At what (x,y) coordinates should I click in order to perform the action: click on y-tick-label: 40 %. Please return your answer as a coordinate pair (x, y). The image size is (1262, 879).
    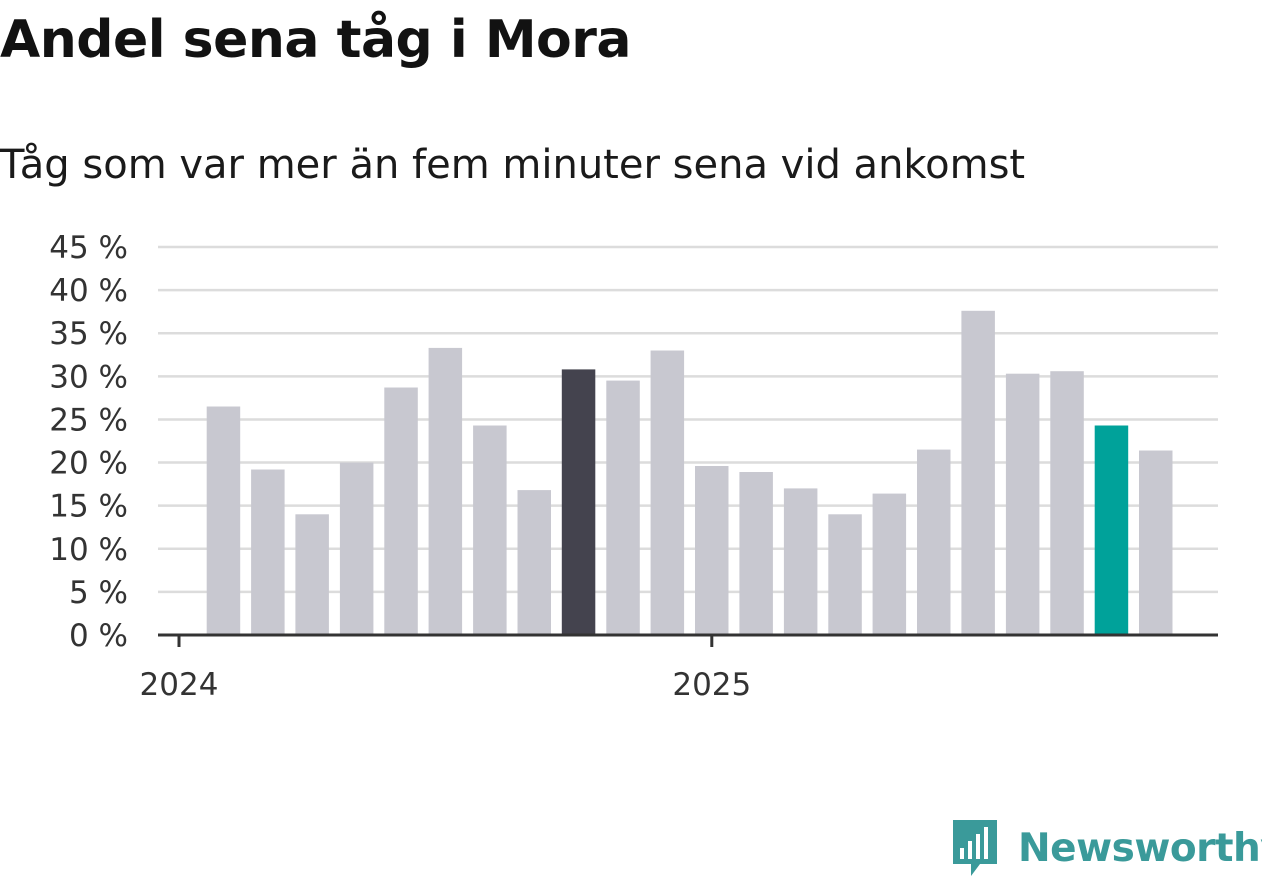
    Looking at the image, I should click on (88, 291).